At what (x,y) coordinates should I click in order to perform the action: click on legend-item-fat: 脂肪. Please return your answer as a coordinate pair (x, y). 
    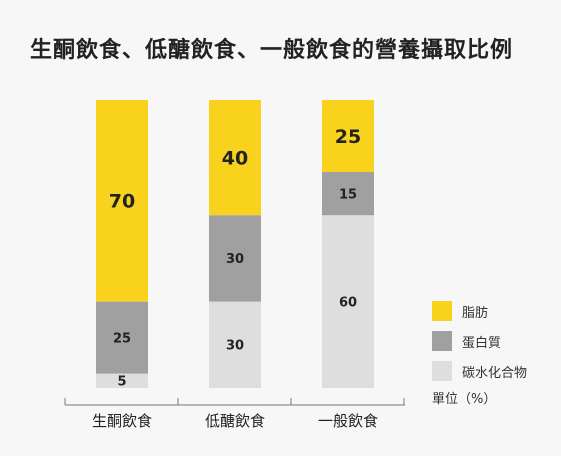
    Looking at the image, I should click on (479, 311).